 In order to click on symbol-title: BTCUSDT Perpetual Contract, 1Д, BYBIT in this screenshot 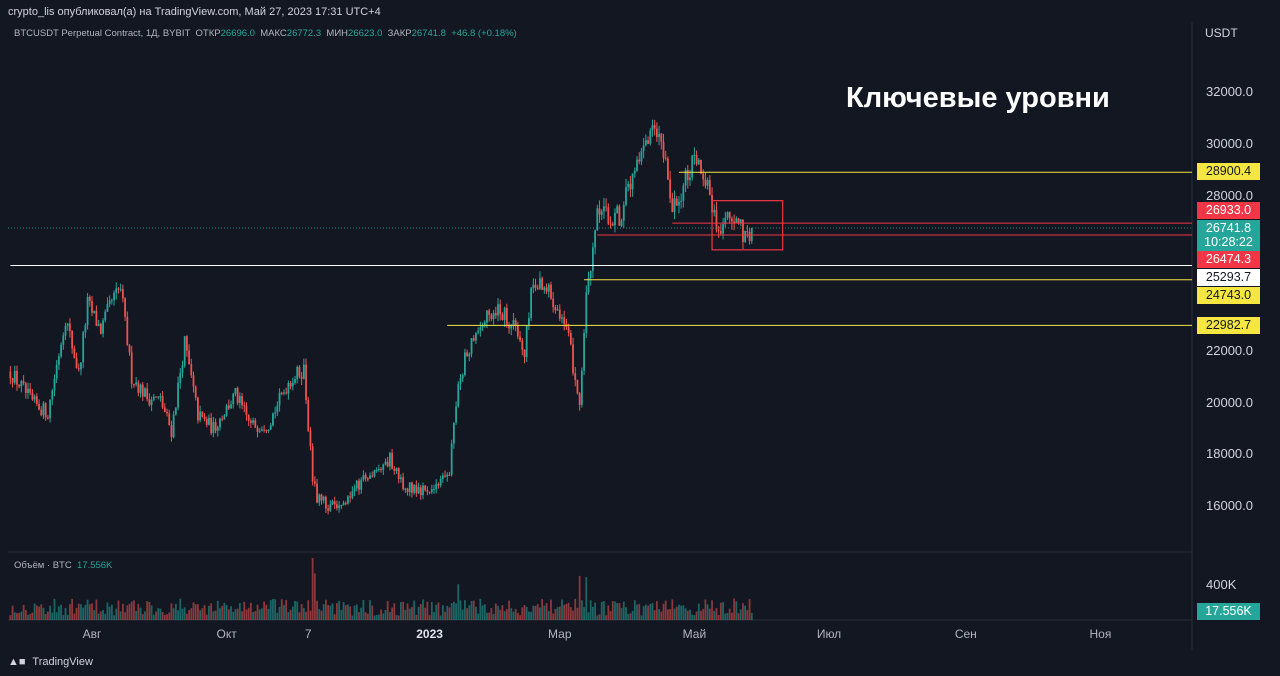, I will do `click(102, 33)`.